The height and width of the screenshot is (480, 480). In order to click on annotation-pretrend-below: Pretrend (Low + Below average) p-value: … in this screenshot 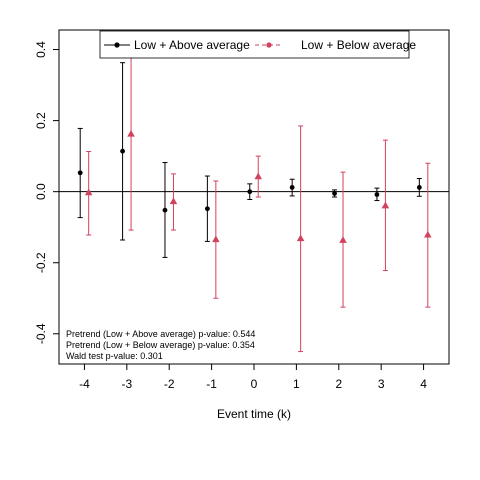, I will do `click(160, 345)`.